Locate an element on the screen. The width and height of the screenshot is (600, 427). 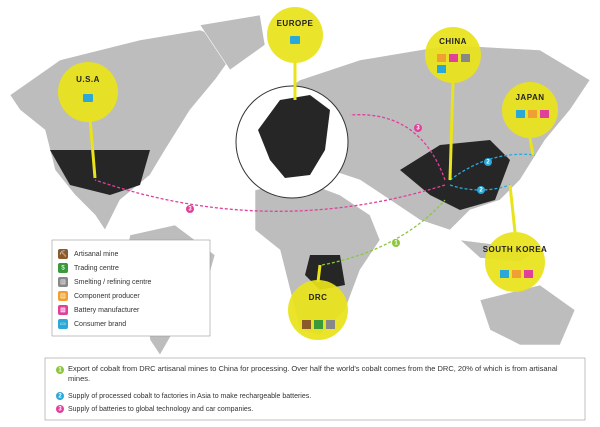
legend-box is located at coordinates (131, 288).